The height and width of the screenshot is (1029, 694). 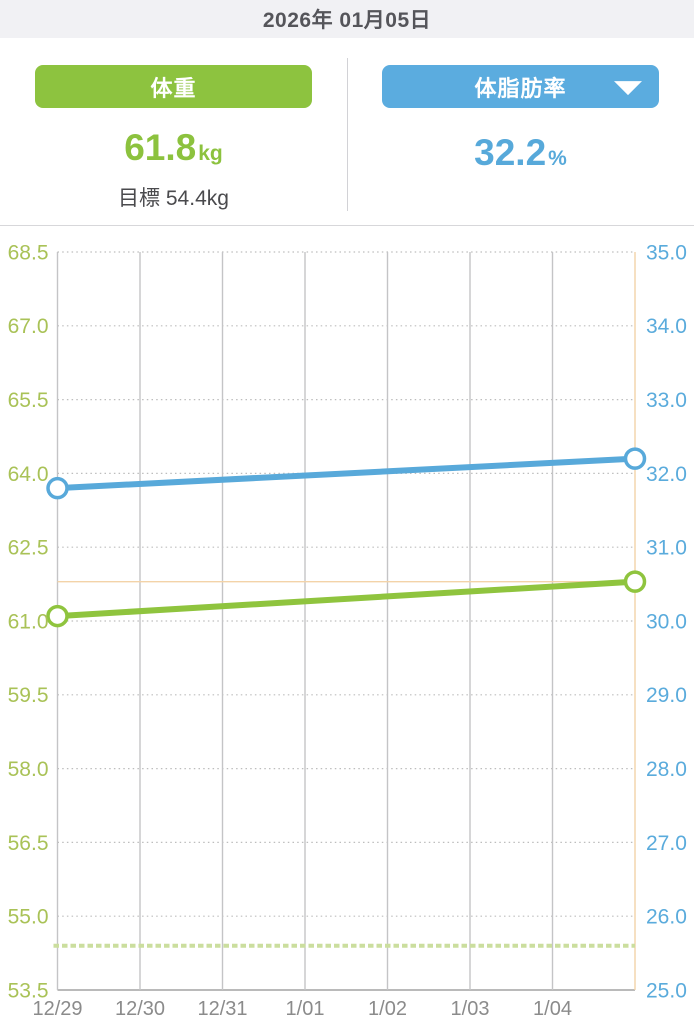 What do you see at coordinates (140, 1009) in the screenshot?
I see `x-axis-date-label: 12/30` at bounding box center [140, 1009].